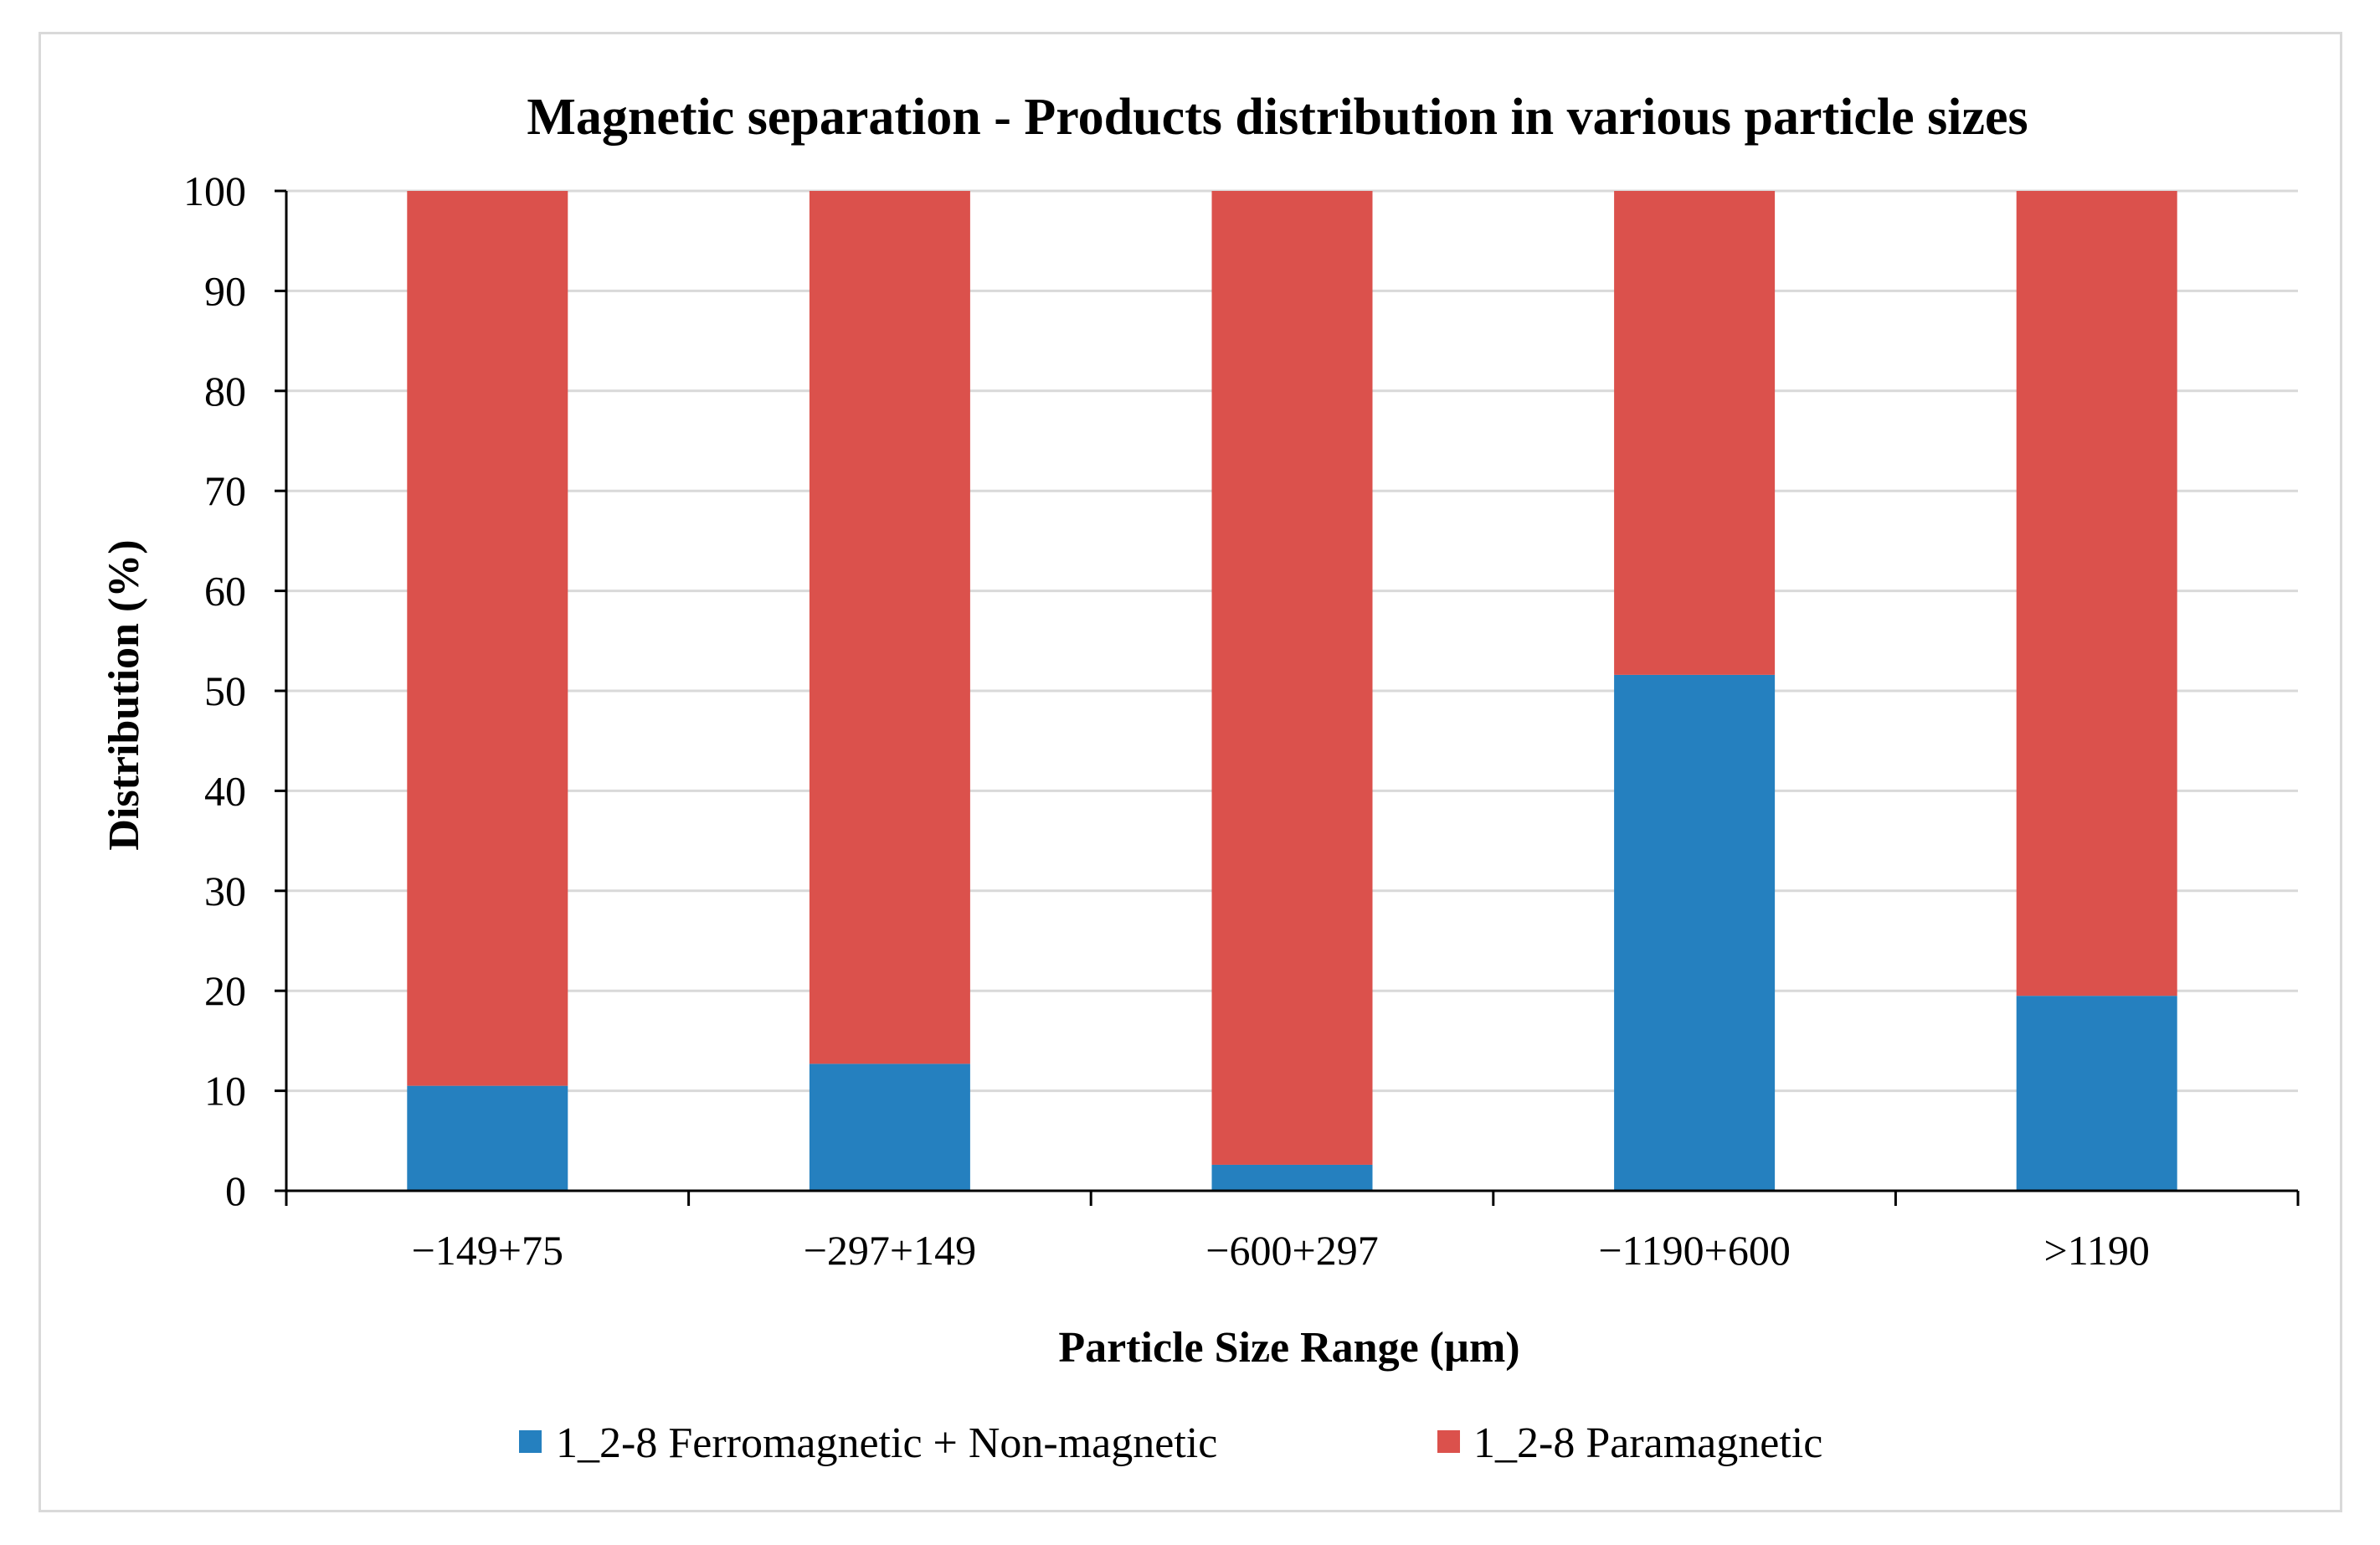 The image size is (2380, 1545). I want to click on y-tick-label-20: 20, so click(225, 990).